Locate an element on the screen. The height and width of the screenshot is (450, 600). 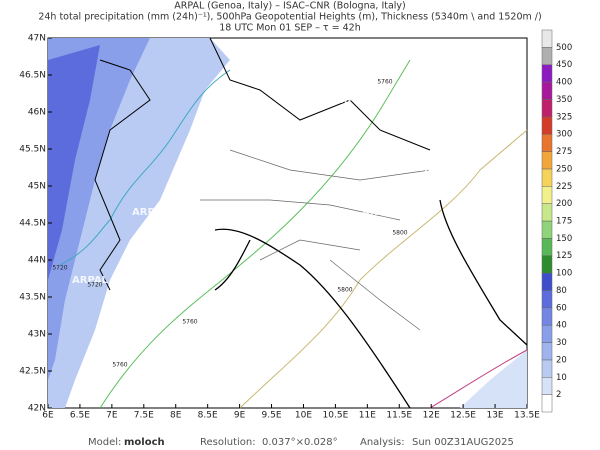
contour is located at coordinates (478, 379).